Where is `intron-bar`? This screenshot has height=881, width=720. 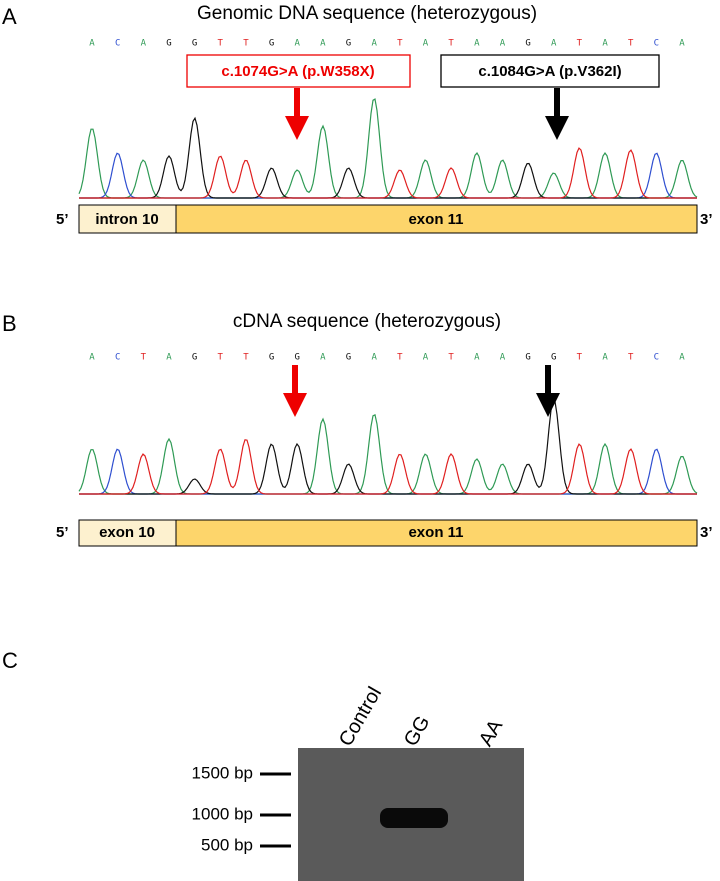
intron-bar is located at coordinates (127, 219).